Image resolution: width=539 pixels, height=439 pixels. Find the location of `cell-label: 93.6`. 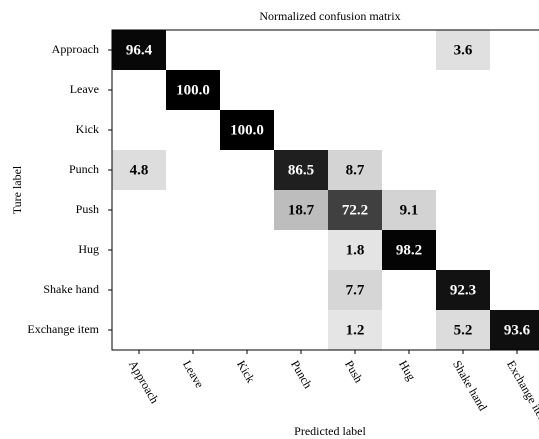

cell-label: 93.6 is located at coordinates (517, 330).